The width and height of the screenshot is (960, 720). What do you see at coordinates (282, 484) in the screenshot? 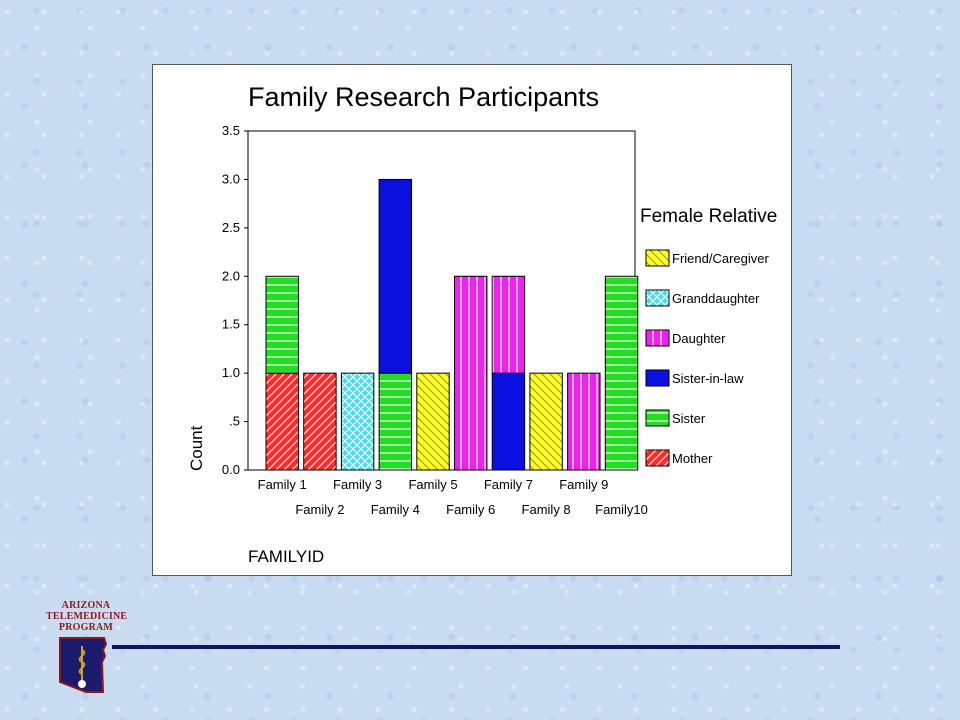
I see `x-tick-label-family-1: Family 1` at bounding box center [282, 484].